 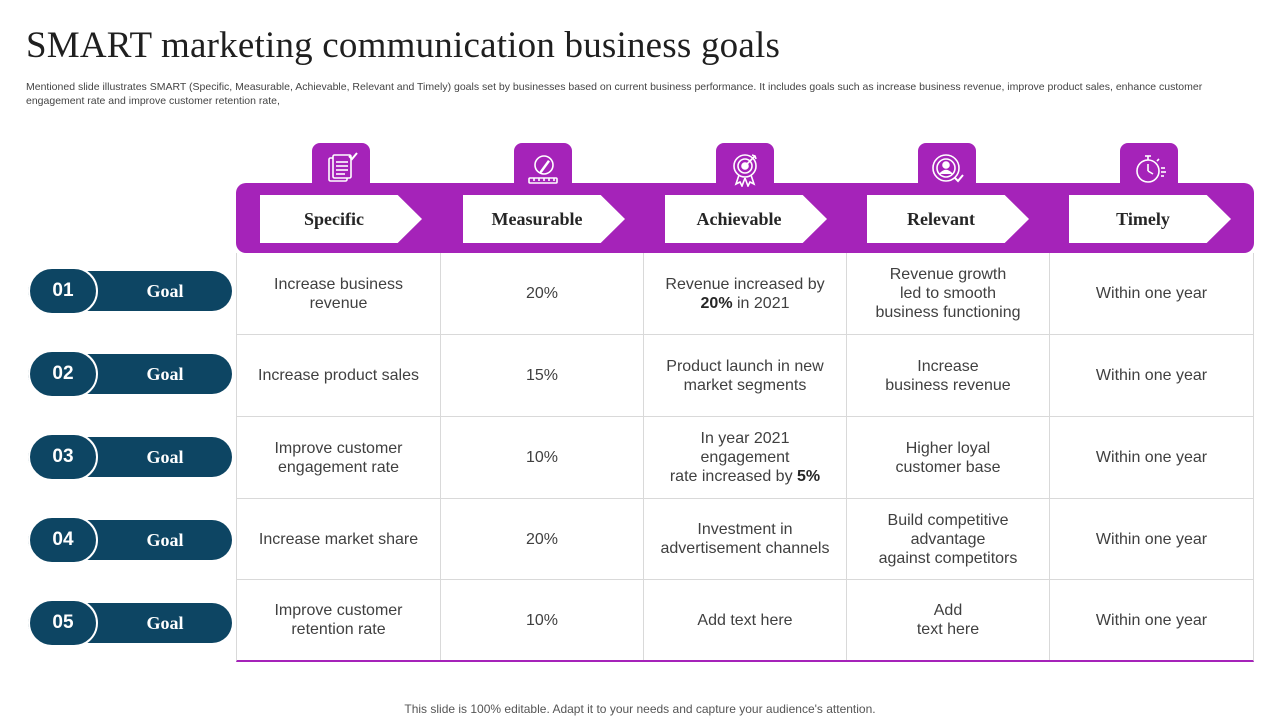 What do you see at coordinates (745, 385) in the screenshot?
I see `cell-line: market segments` at bounding box center [745, 385].